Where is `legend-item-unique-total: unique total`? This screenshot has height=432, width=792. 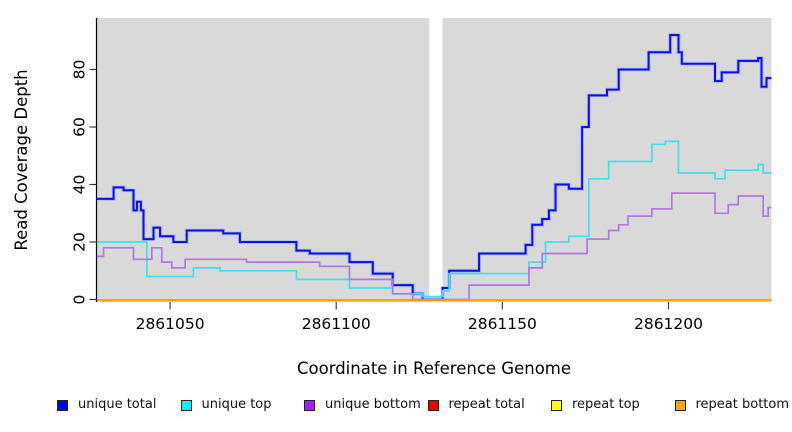
legend-item-unique-total: unique total is located at coordinates (106, 405).